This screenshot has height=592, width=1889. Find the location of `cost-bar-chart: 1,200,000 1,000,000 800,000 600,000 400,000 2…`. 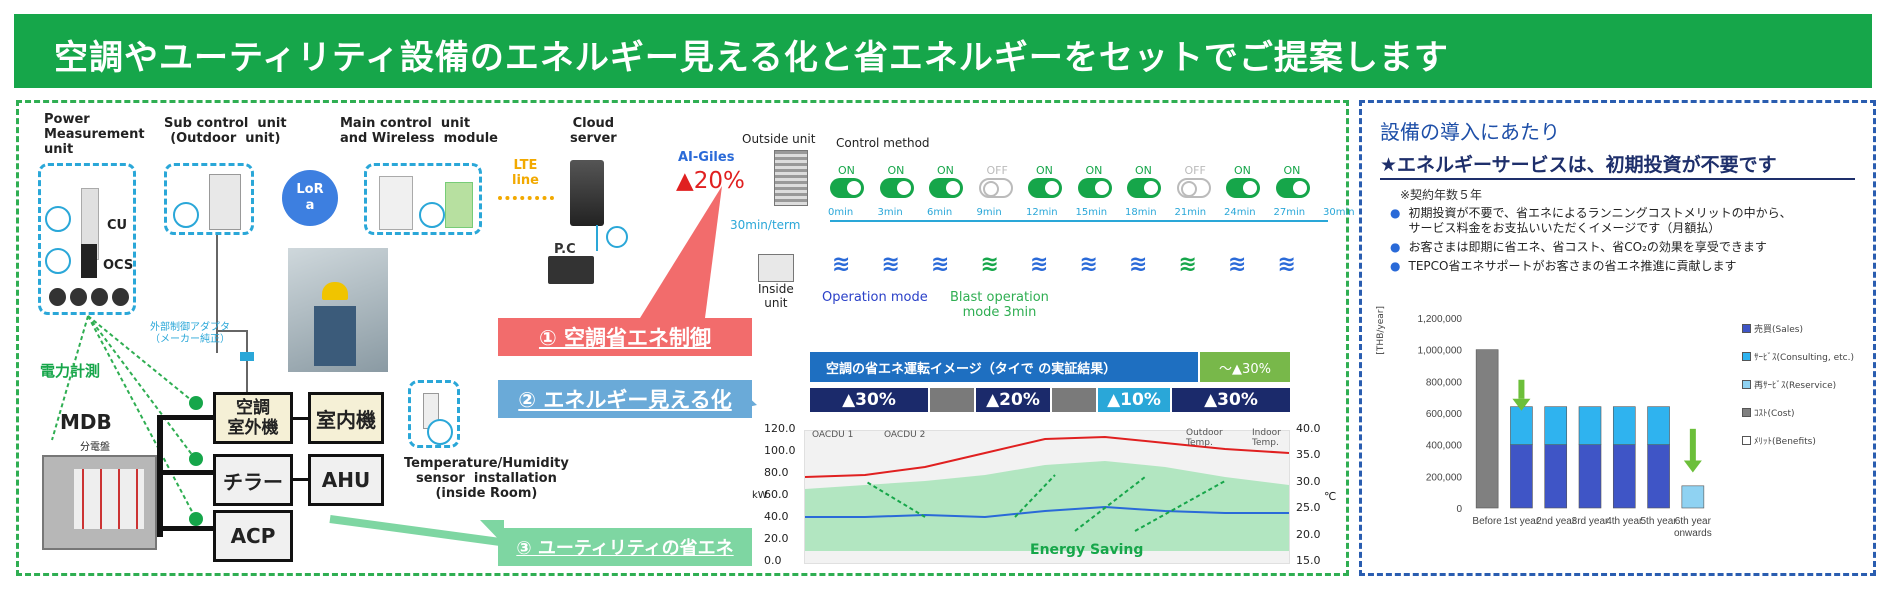

cost-bar-chart: 1,200,000 1,000,000 800,000 600,000 400,000 2… is located at coordinates (1565, 426).